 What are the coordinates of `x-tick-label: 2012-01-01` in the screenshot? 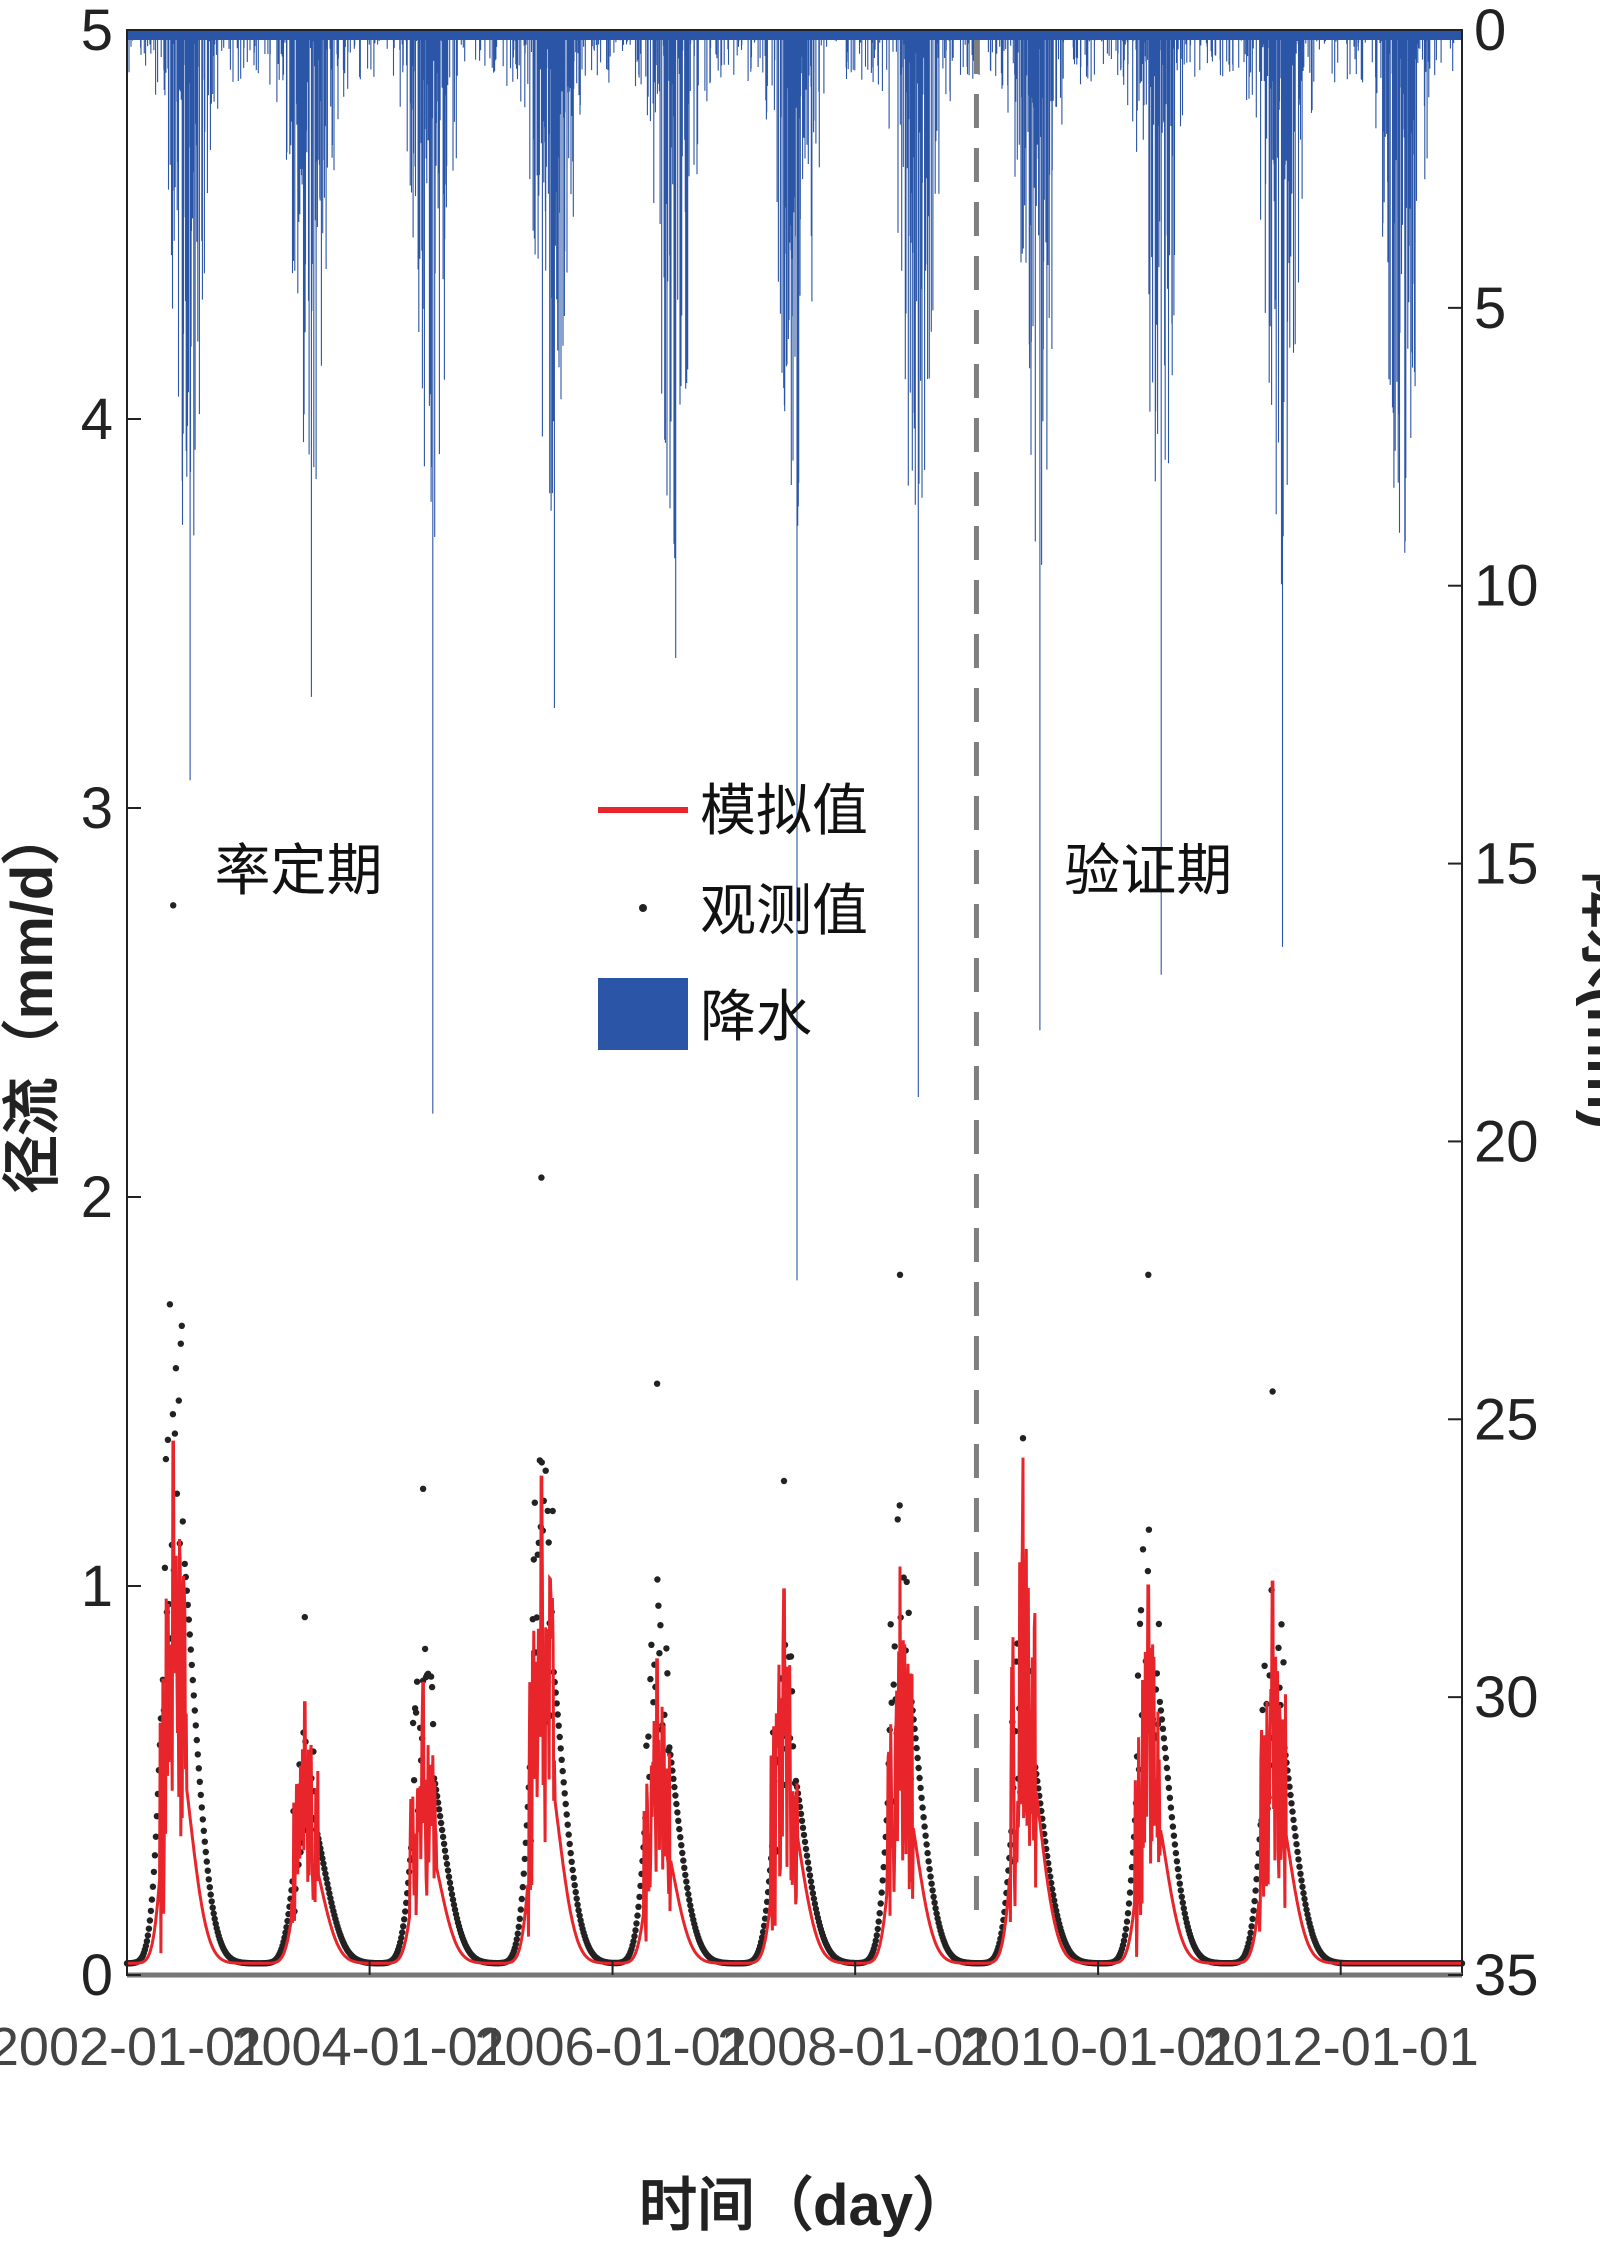 It's located at (1341, 2047).